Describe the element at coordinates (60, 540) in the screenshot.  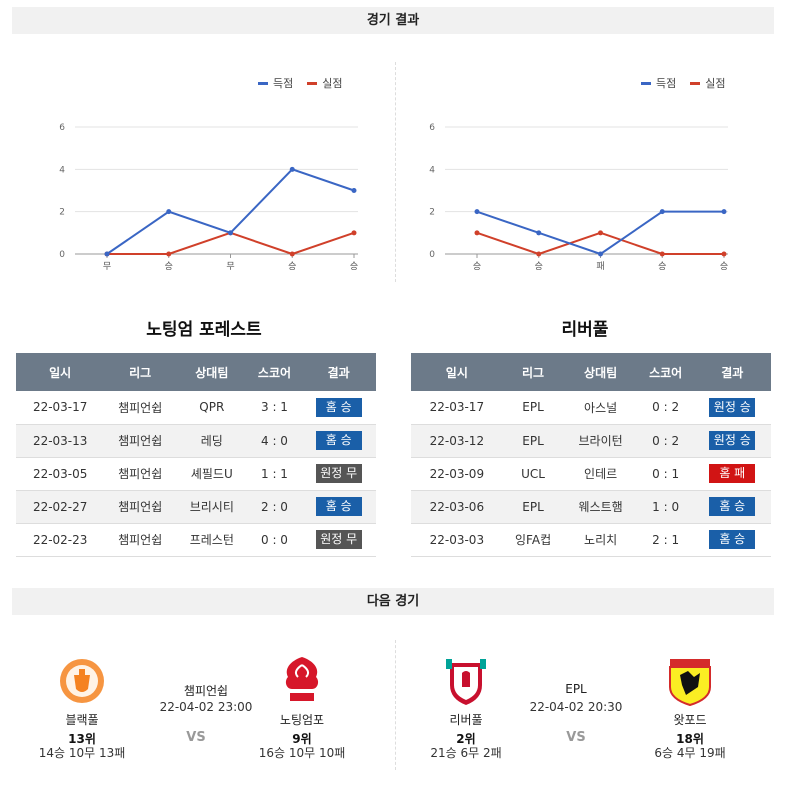
I see `row-date: 22-02-23` at that location.